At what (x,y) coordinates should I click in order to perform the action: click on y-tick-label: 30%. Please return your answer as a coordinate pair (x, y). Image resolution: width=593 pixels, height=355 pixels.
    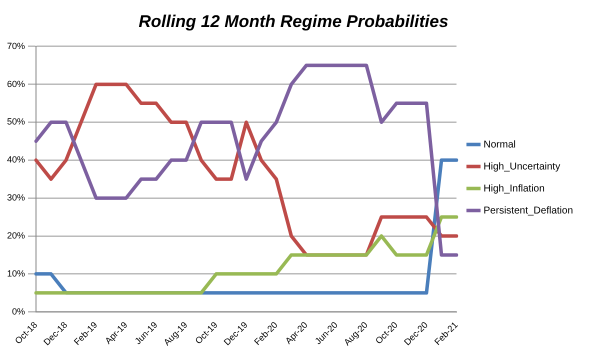
    Looking at the image, I should click on (16, 197).